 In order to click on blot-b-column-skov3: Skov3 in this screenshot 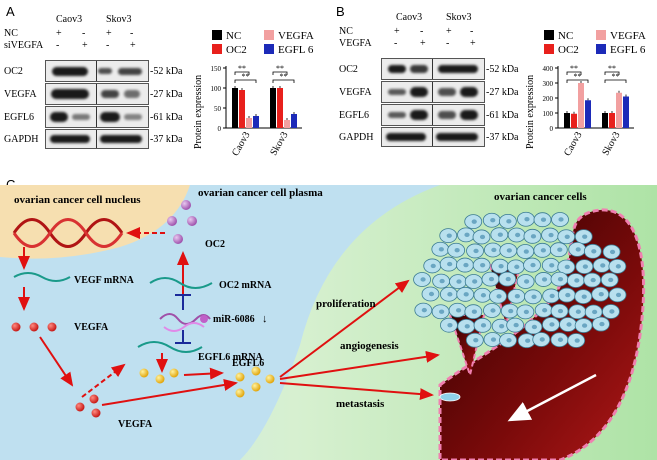, I will do `click(459, 17)`.